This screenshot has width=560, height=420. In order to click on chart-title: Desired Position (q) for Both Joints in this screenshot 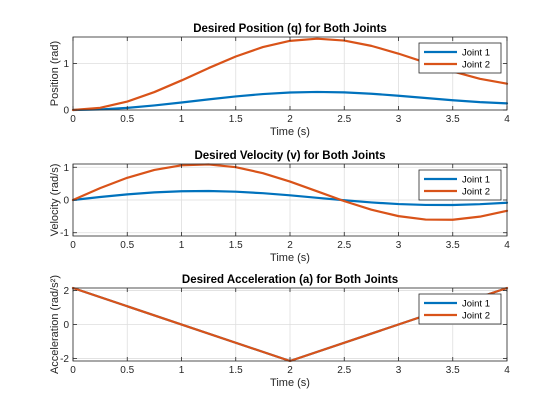, I will do `click(290, 29)`.